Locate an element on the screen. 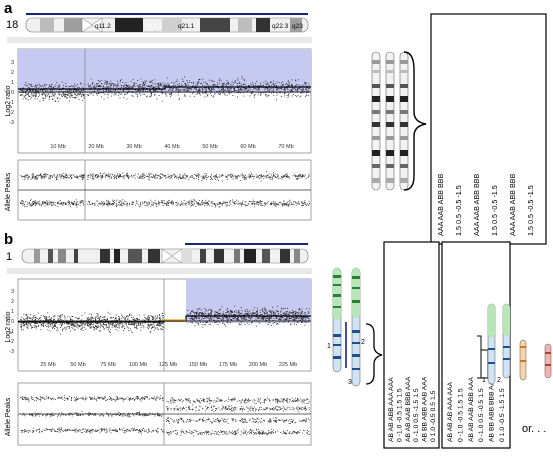 The width and height of the screenshot is (553, 460). chromosome-copies is located at coordinates (390, 121).